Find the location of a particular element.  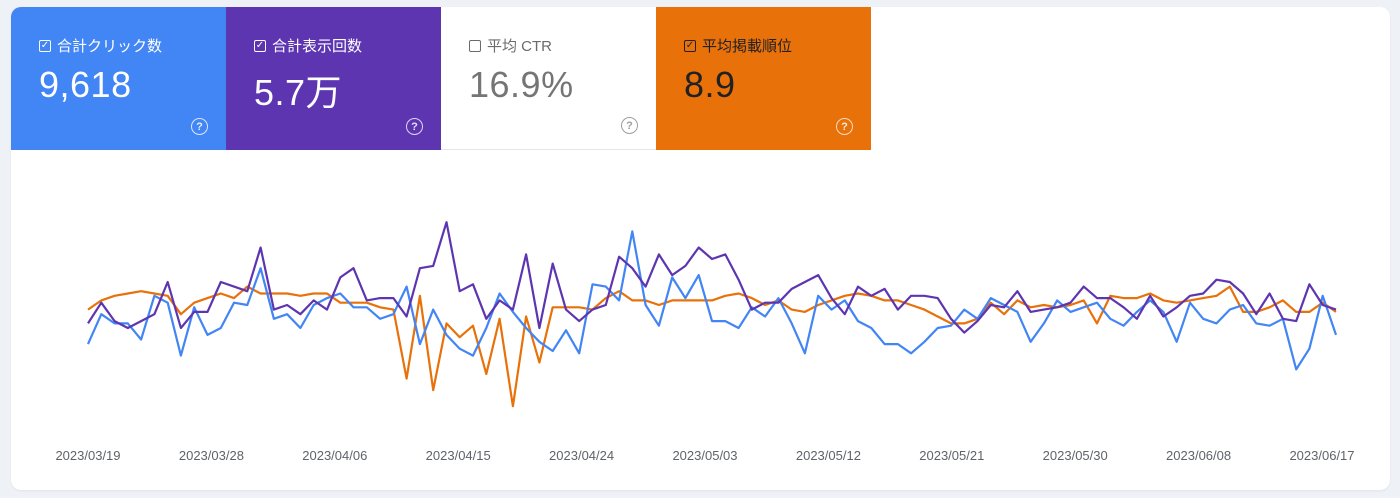

metric-total-clicks: ✓ 合計クリック数 9,618 ? is located at coordinates (118, 78).